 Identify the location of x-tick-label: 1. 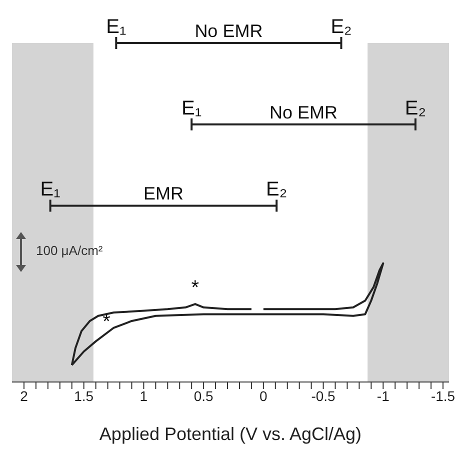
(144, 396).